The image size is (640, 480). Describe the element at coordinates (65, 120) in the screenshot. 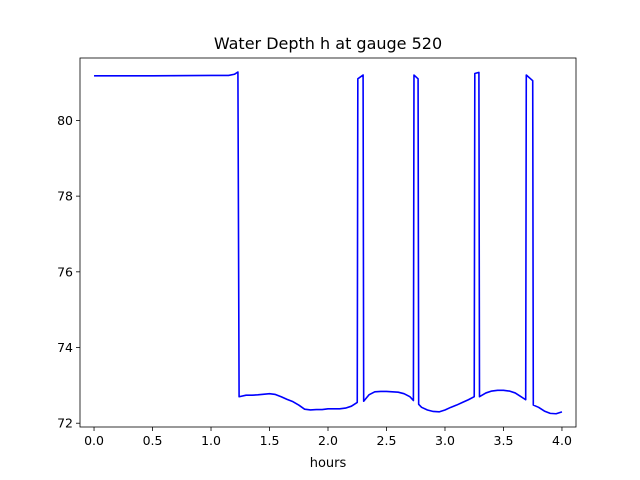

I see `y-tick-label: 80` at that location.